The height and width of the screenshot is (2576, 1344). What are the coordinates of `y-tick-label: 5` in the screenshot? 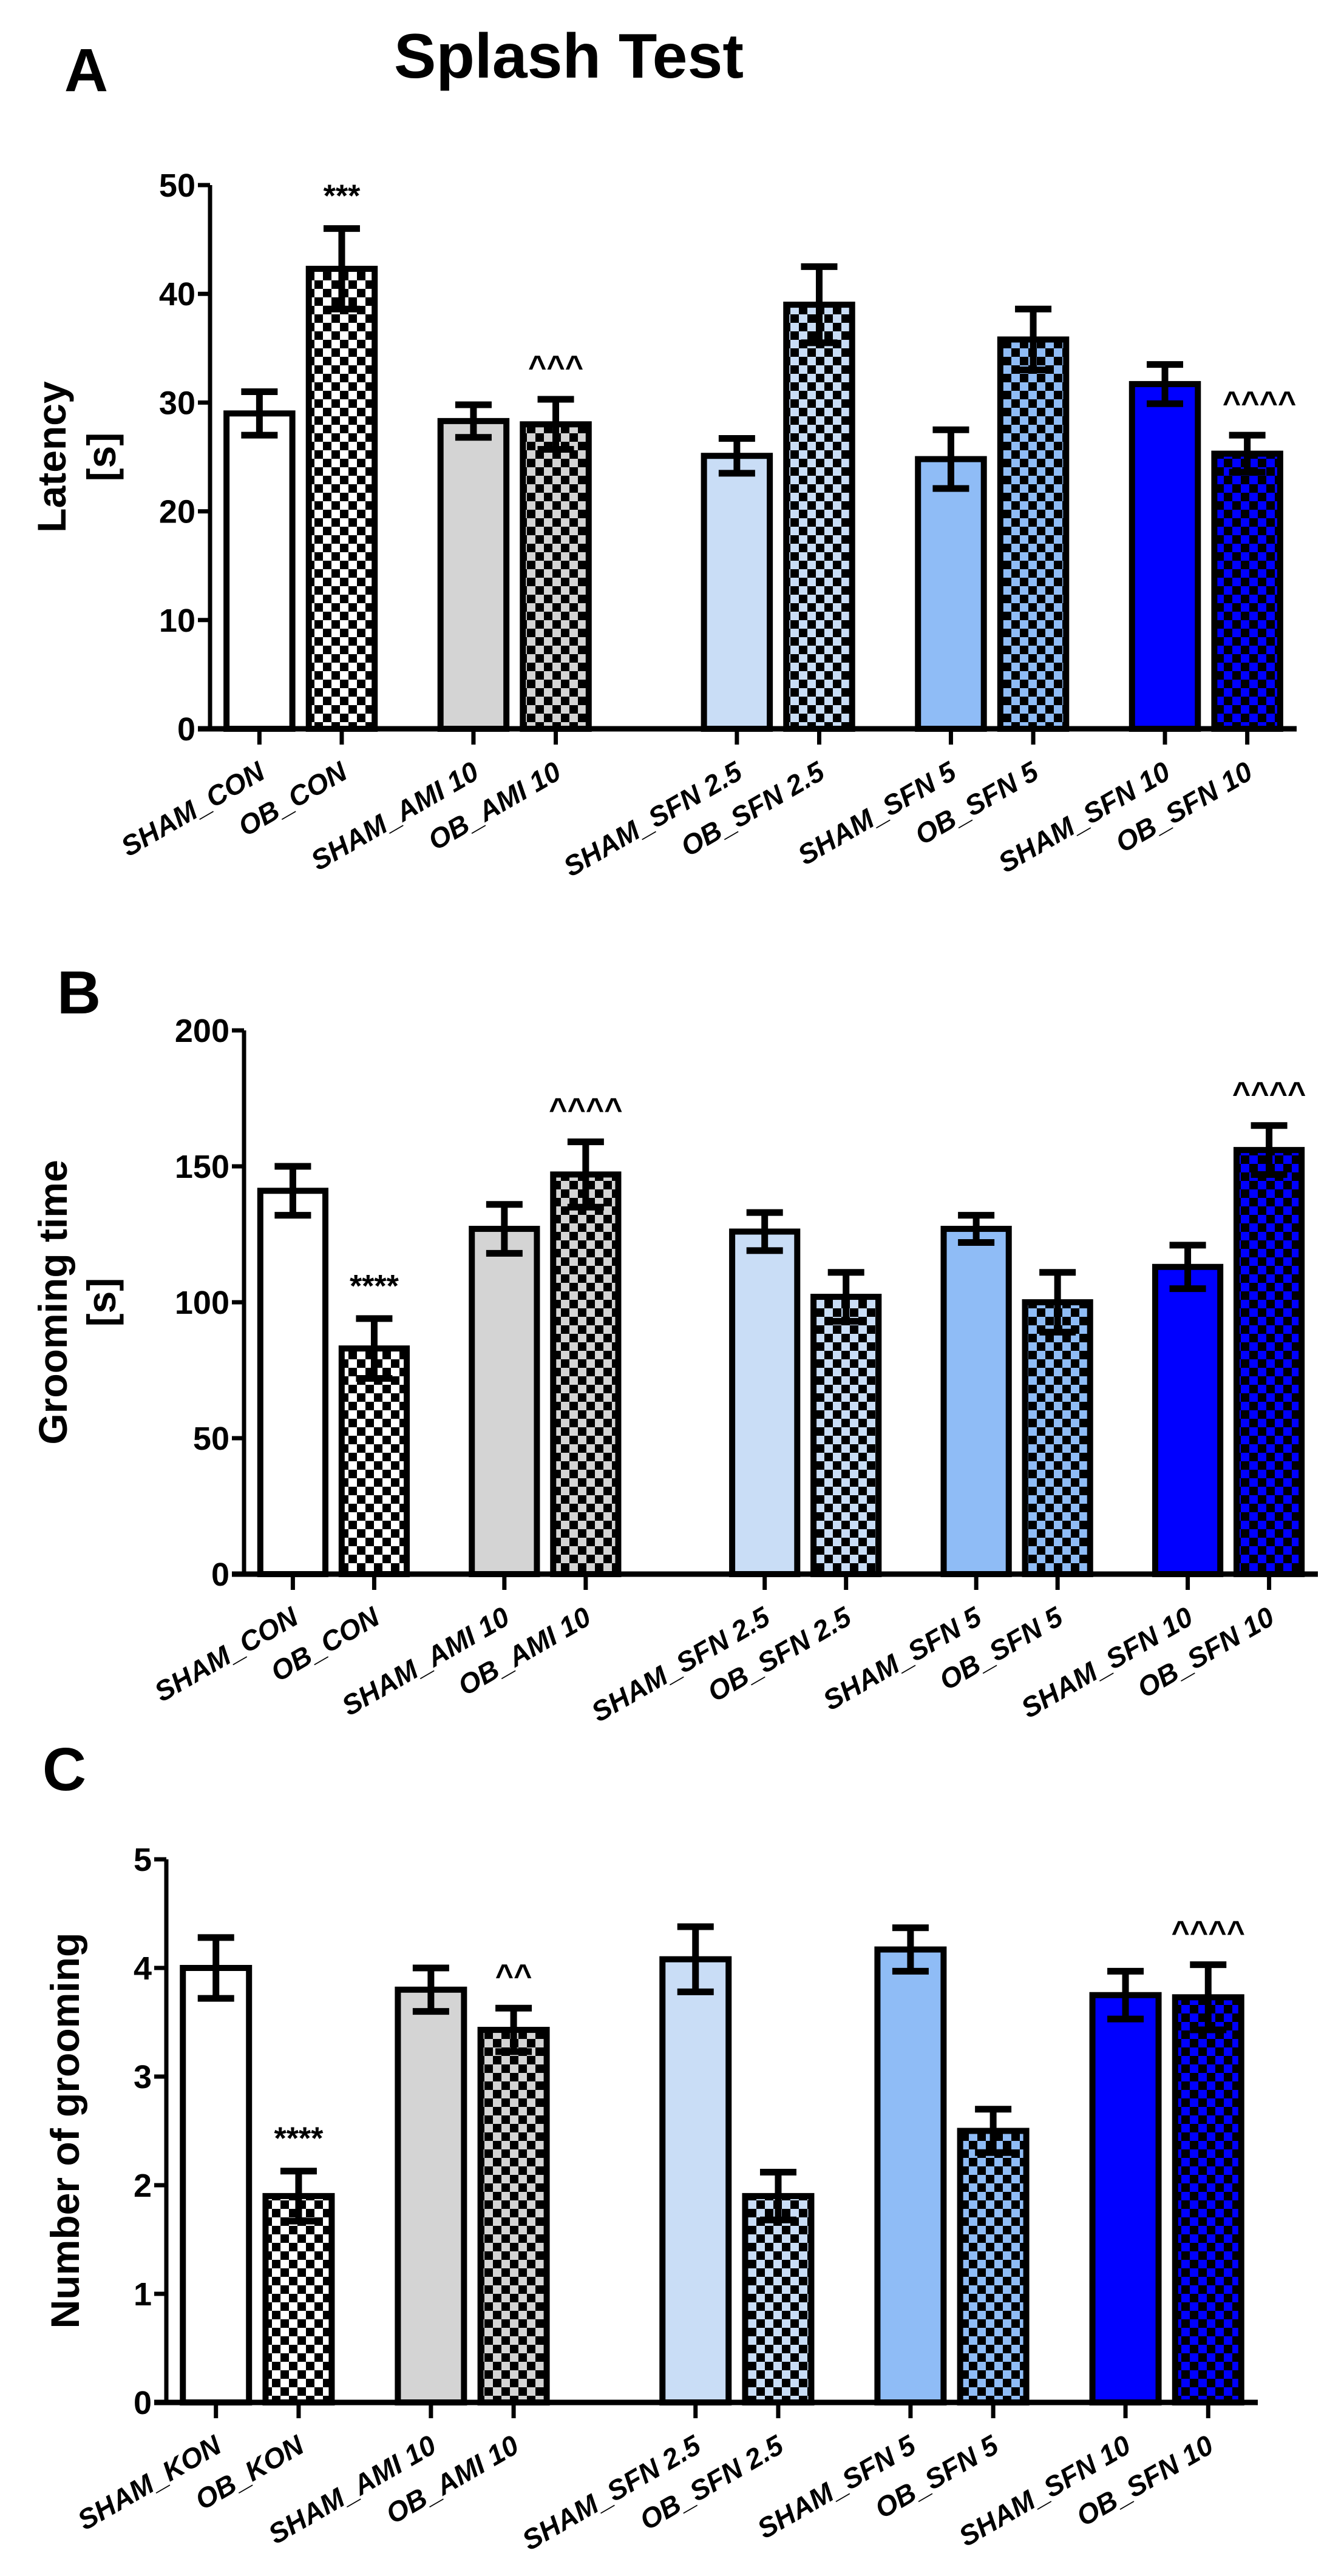 It's located at (143, 1860).